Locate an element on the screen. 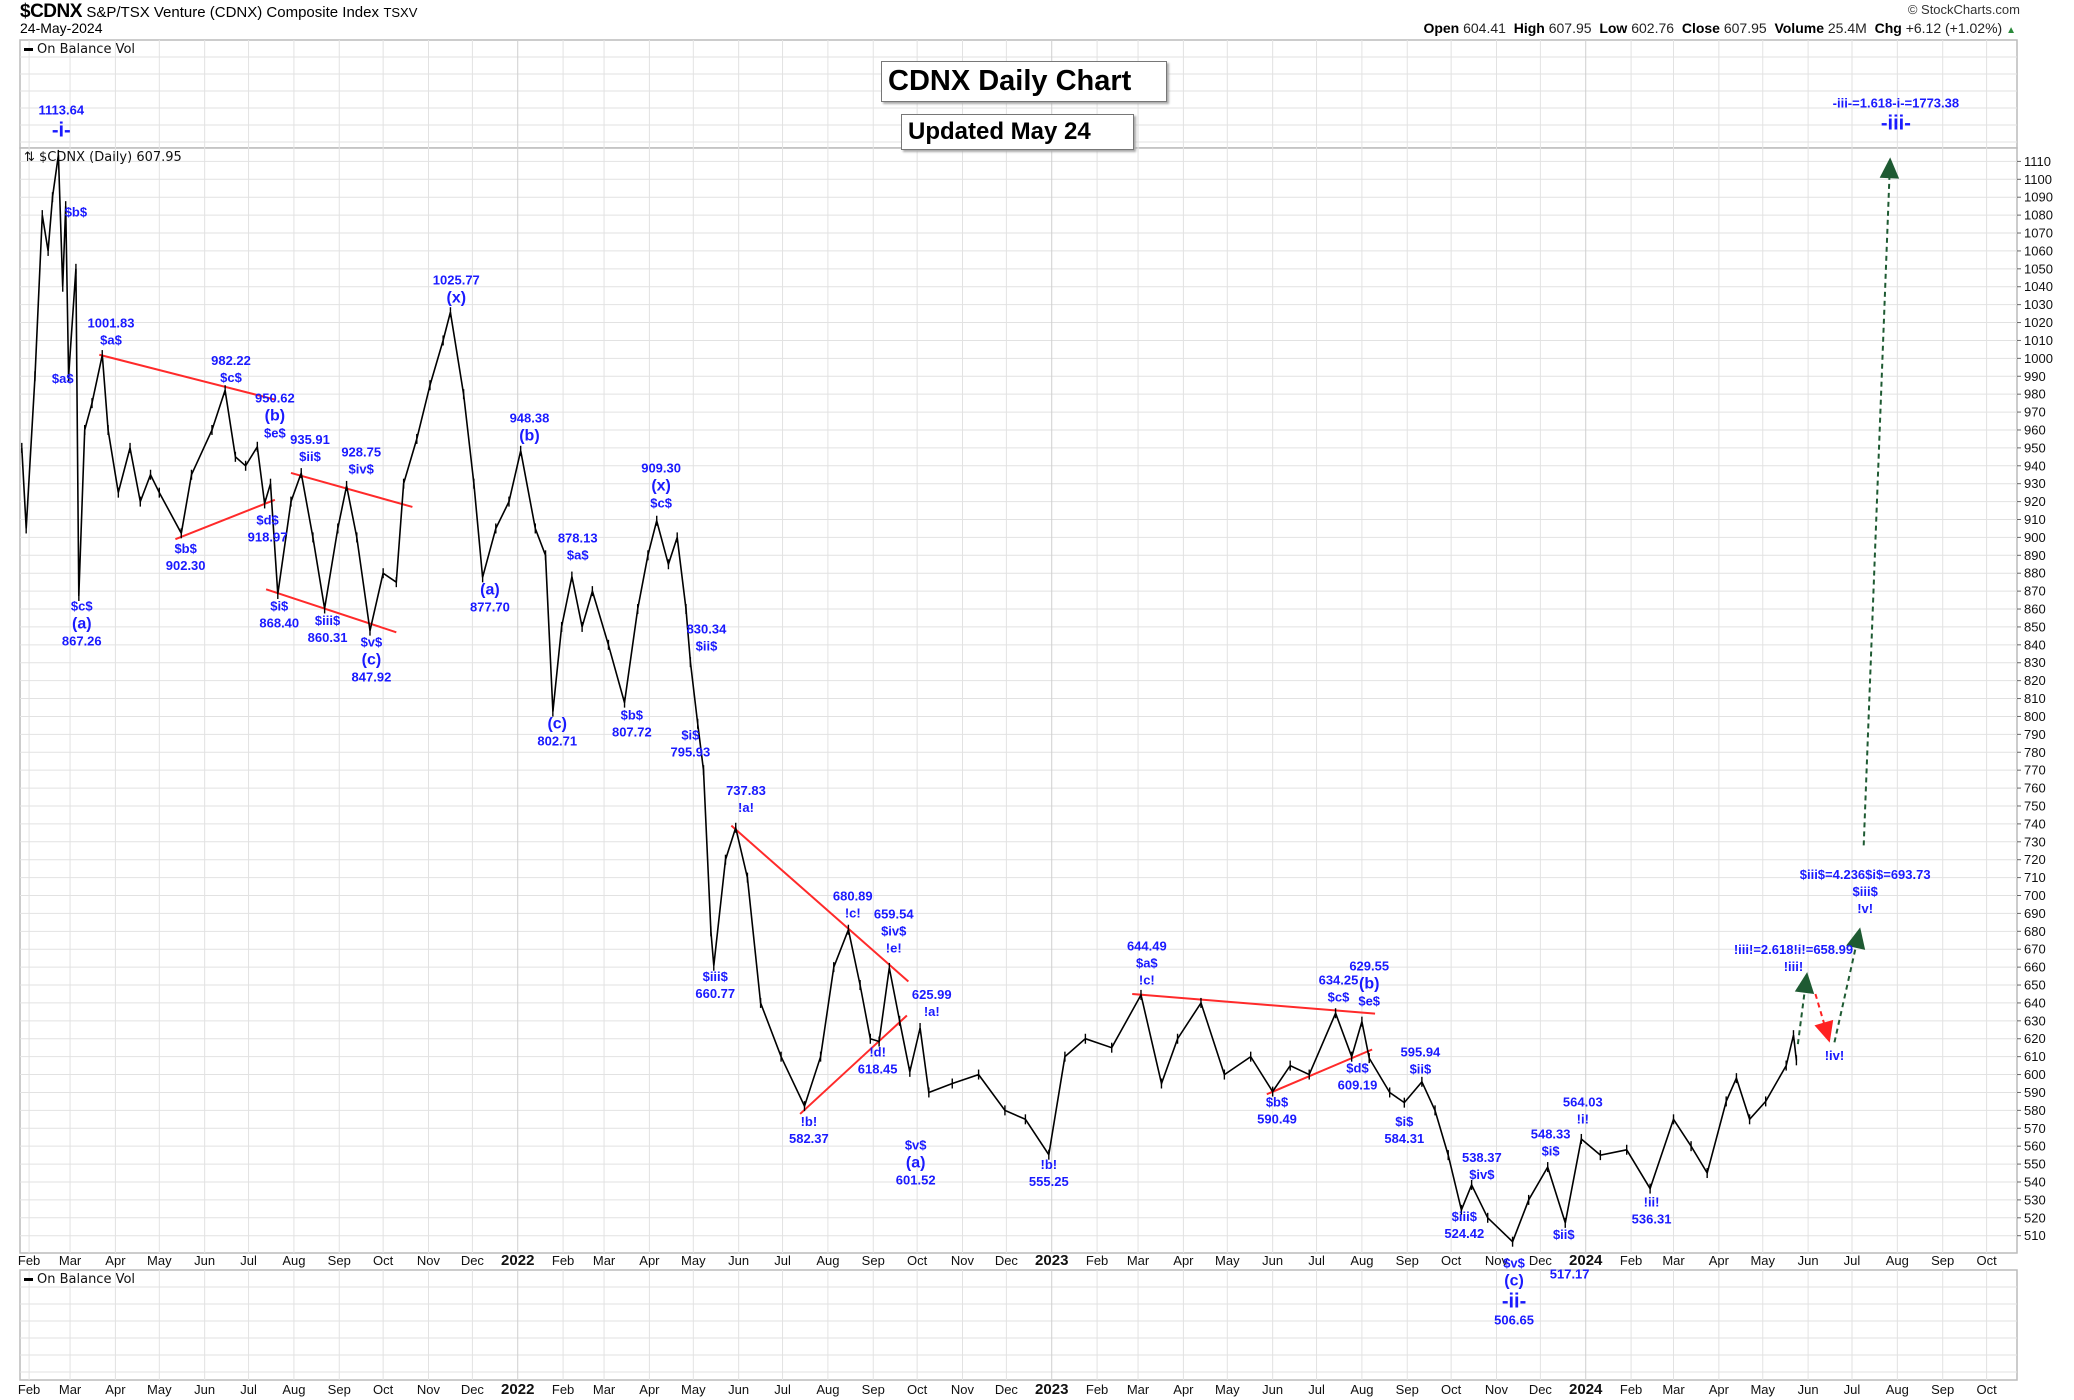  volume-value: 25.4M is located at coordinates (1847, 28).